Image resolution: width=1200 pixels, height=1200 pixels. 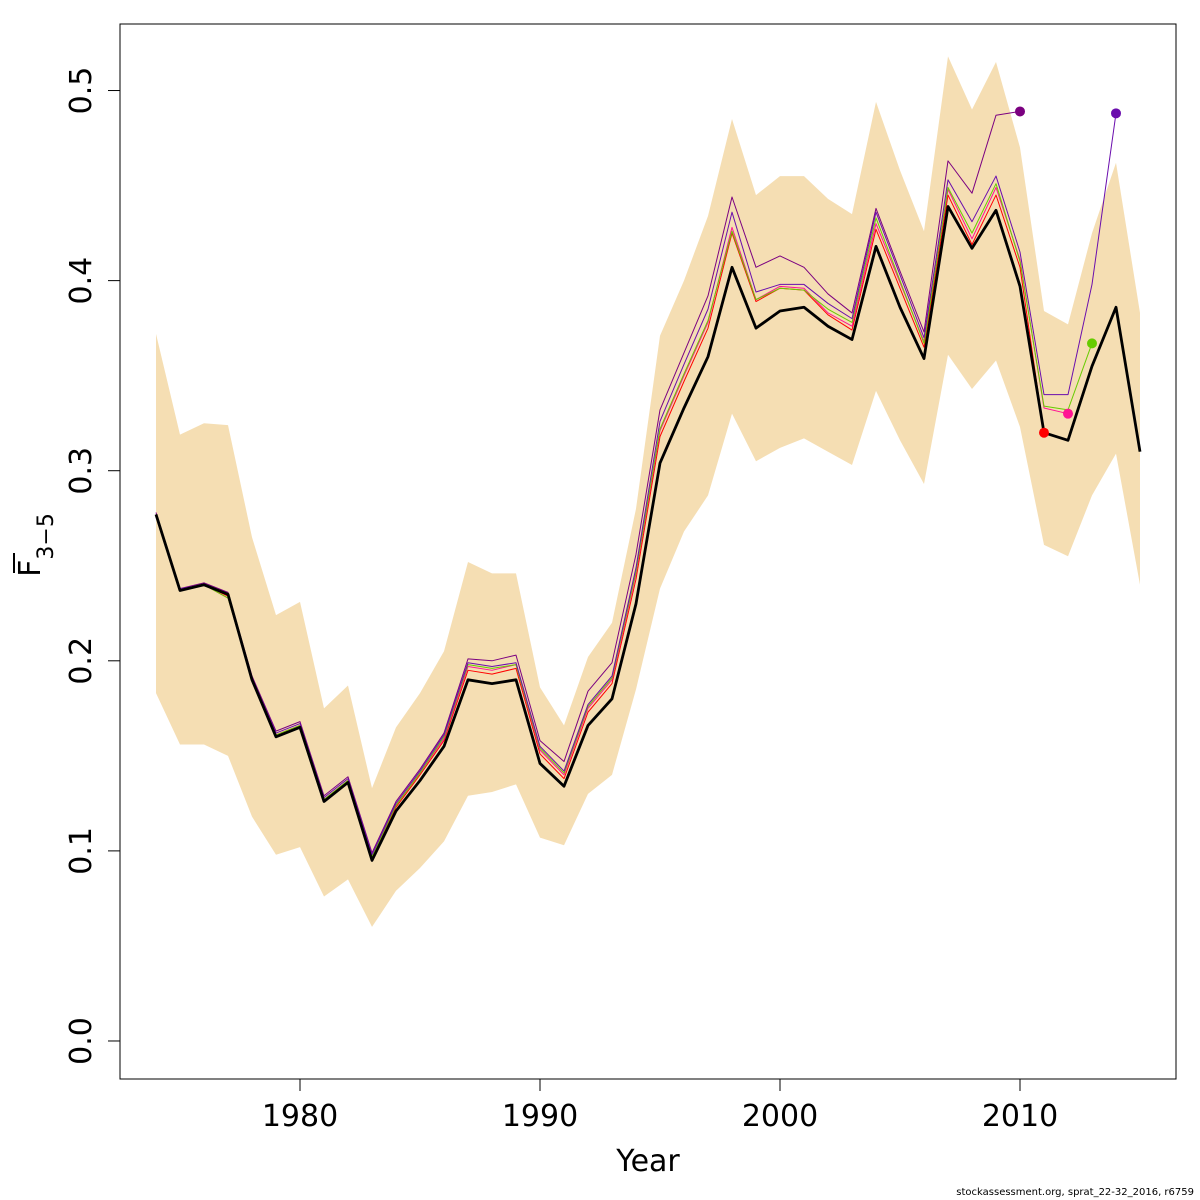 What do you see at coordinates (300, 1116) in the screenshot?
I see `x-tick-label: 1980` at bounding box center [300, 1116].